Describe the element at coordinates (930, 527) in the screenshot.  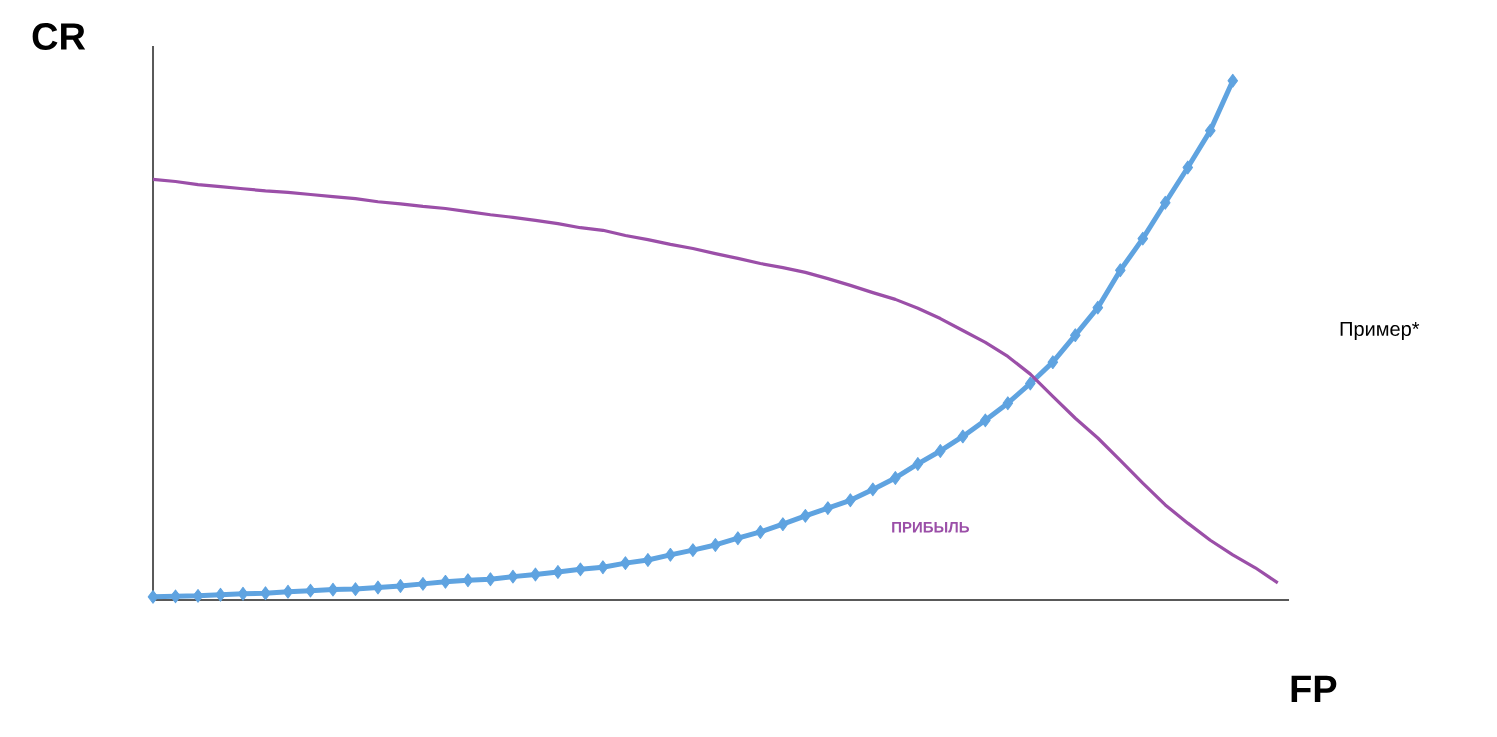
I see `text: ПРИБЫЛЬ` at that location.